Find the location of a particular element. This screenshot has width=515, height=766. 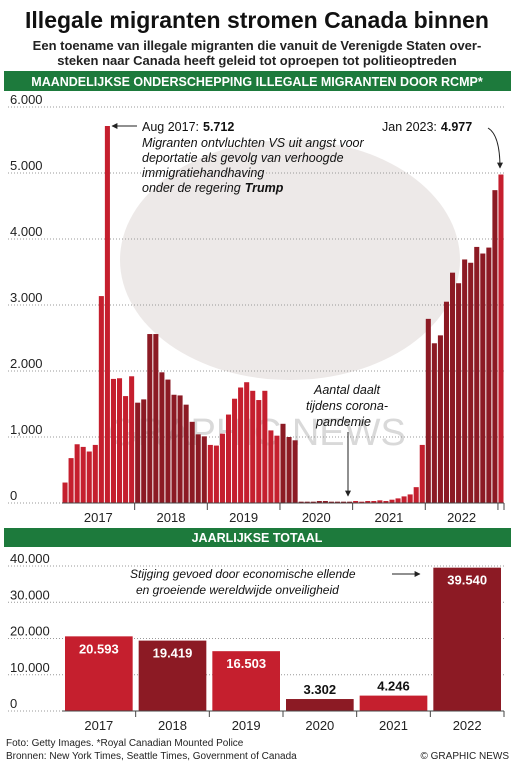

annotation: onder de regering Trump is located at coordinates (213, 188).